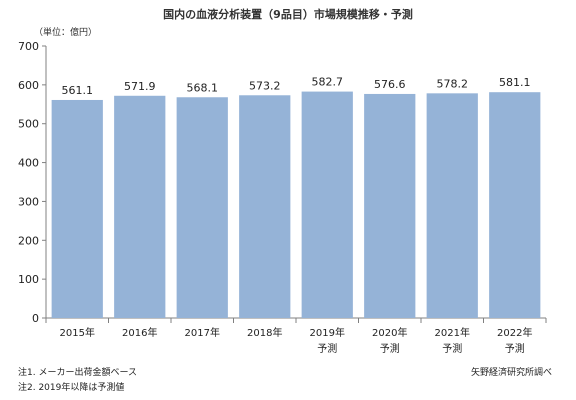 The image size is (576, 400). Describe the element at coordinates (28, 124) in the screenshot. I see `y-tick-label: 500` at that location.